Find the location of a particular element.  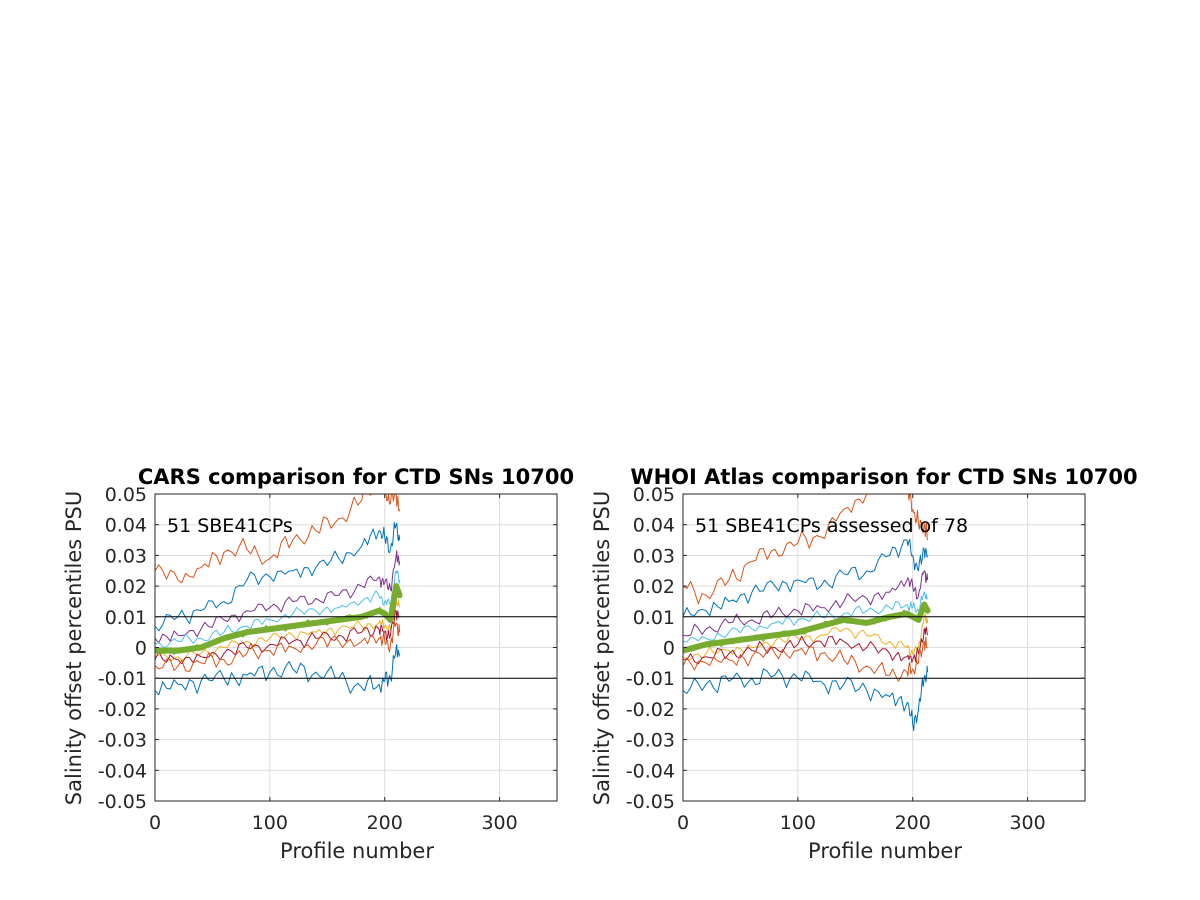

count-annotation: 51 SBE41CPs assessed of 78 is located at coordinates (831, 526).